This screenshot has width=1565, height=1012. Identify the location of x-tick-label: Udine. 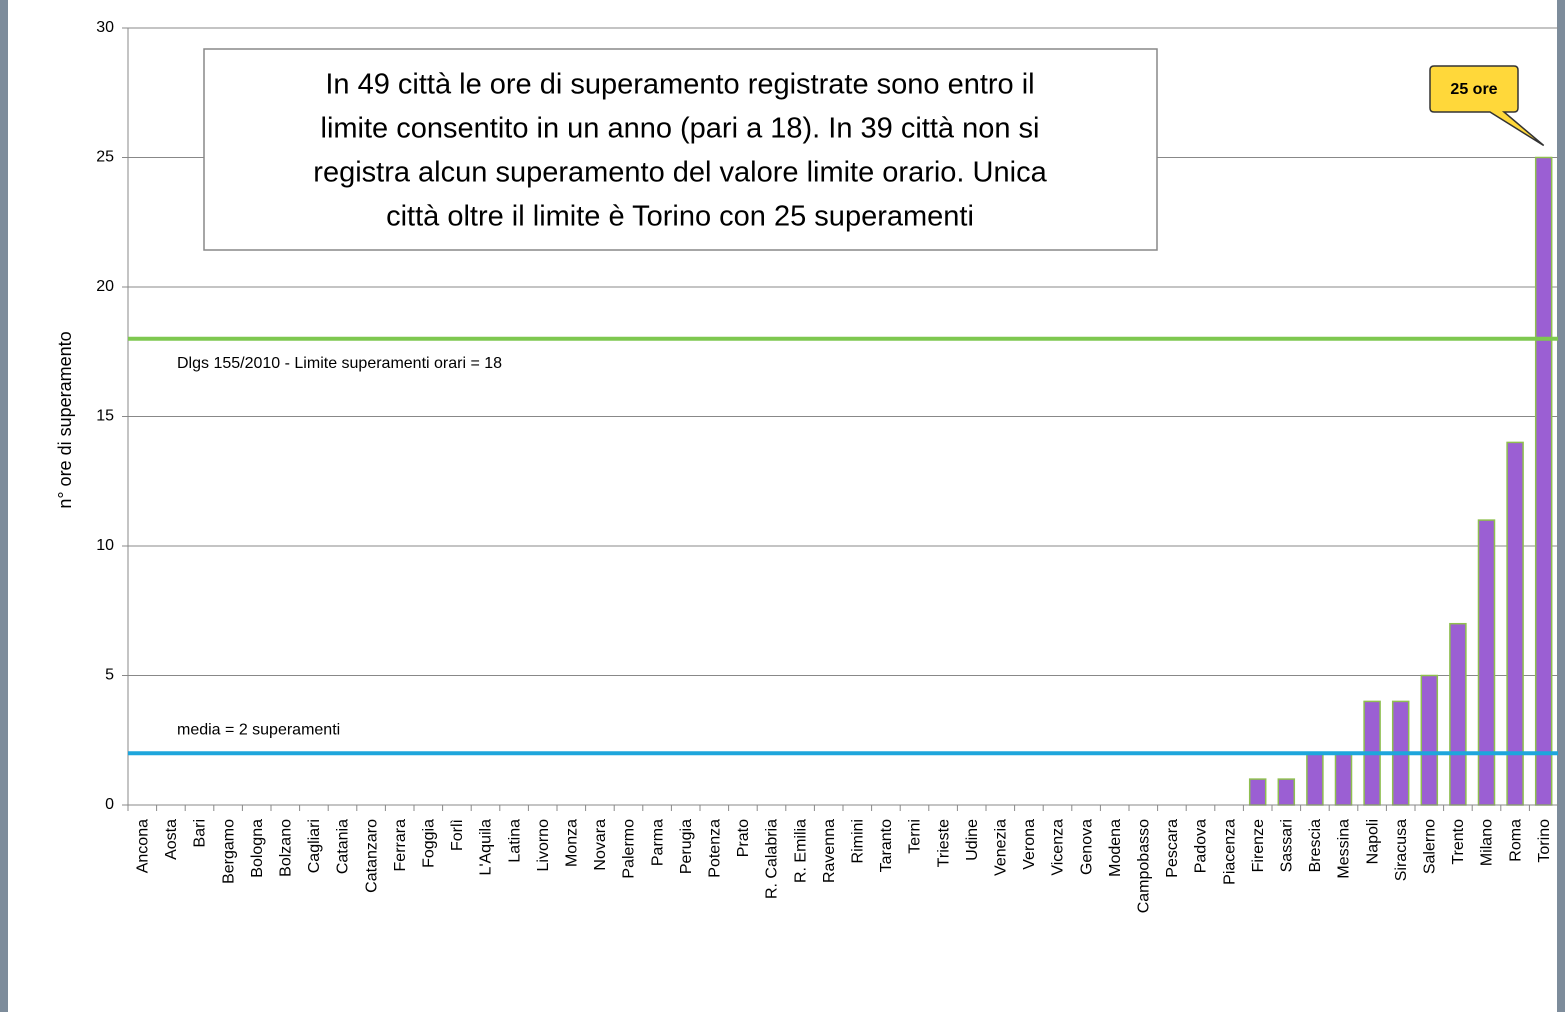
(972, 840).